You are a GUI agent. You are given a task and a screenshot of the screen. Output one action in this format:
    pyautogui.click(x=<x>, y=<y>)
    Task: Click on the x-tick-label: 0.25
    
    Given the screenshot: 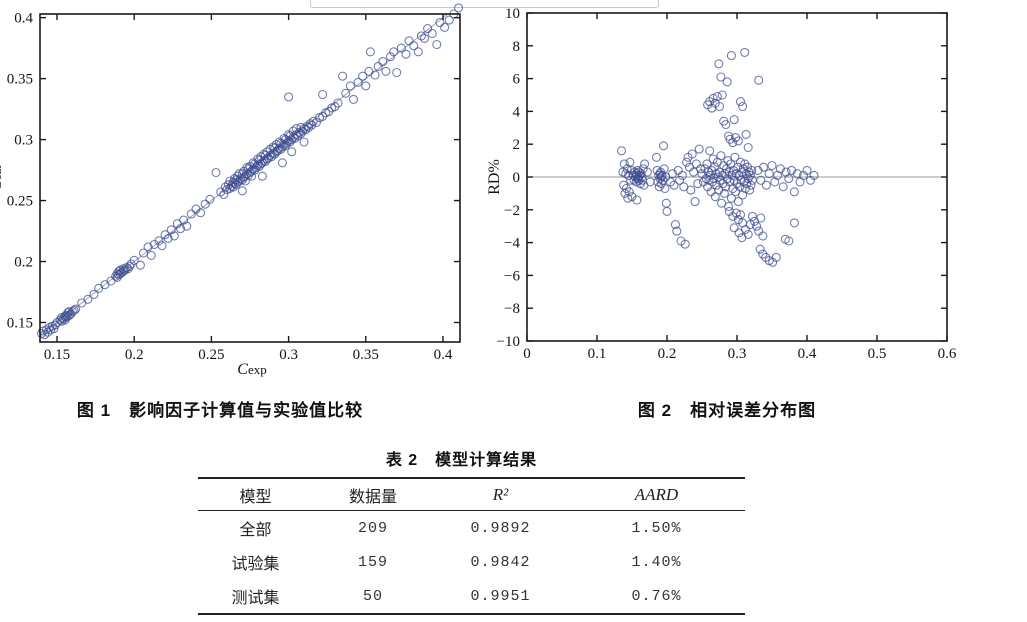 What is the action you would take?
    pyautogui.click(x=211, y=355)
    